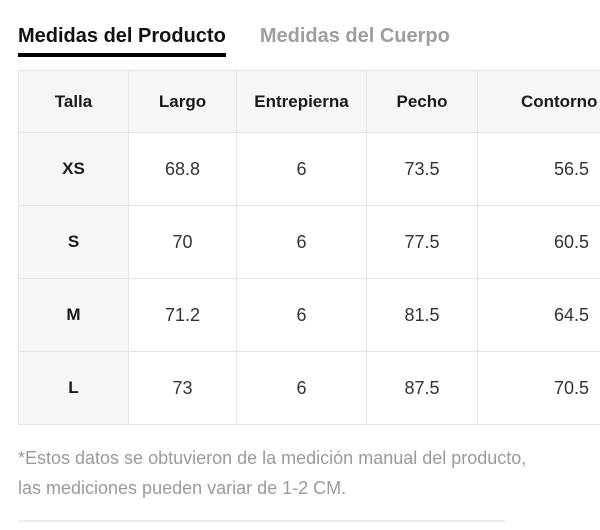 This screenshot has width=600, height=530. Describe the element at coordinates (122, 40) in the screenshot. I see `tab-medidas-del-producto: Medidas del Producto` at that location.